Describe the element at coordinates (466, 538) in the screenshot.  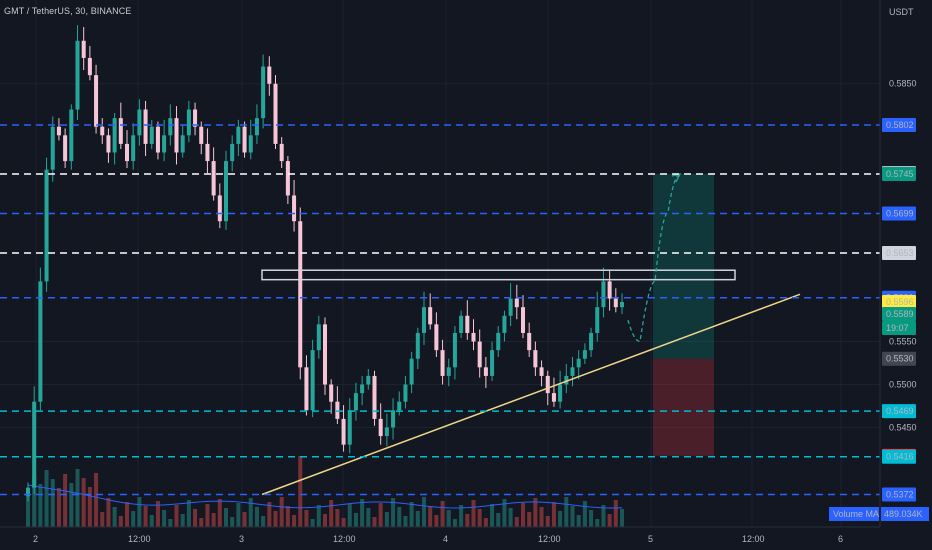
I see `time-axis-bg` at that location.